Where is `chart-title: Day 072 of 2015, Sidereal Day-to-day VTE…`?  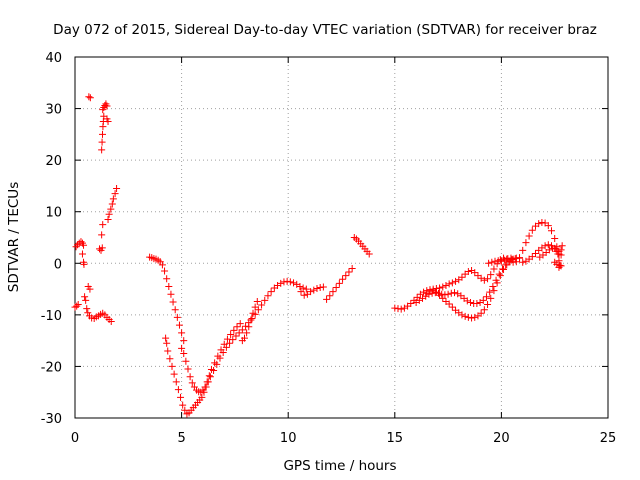 chart-title: Day 072 of 2015, Sidereal Day-to-day VTE… is located at coordinates (325, 30).